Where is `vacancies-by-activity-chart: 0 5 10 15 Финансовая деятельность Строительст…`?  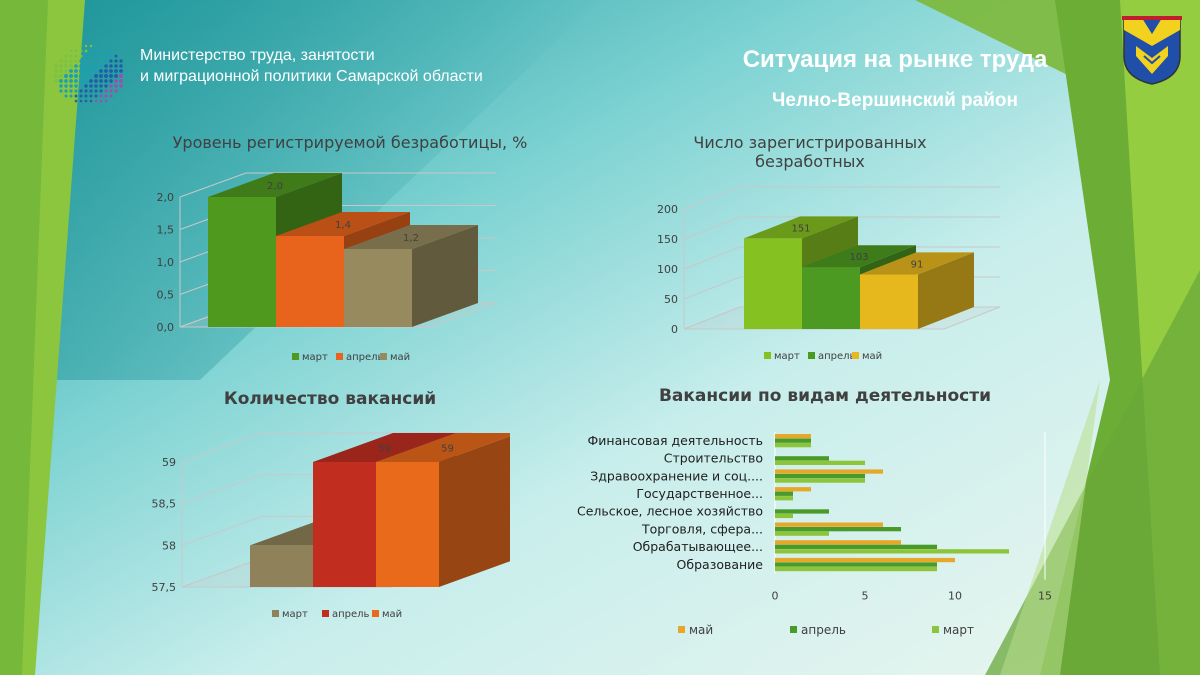
vacancies-by-activity-chart: 0 5 10 15 Финансовая деятельность Строительст… is located at coordinates (814, 534).